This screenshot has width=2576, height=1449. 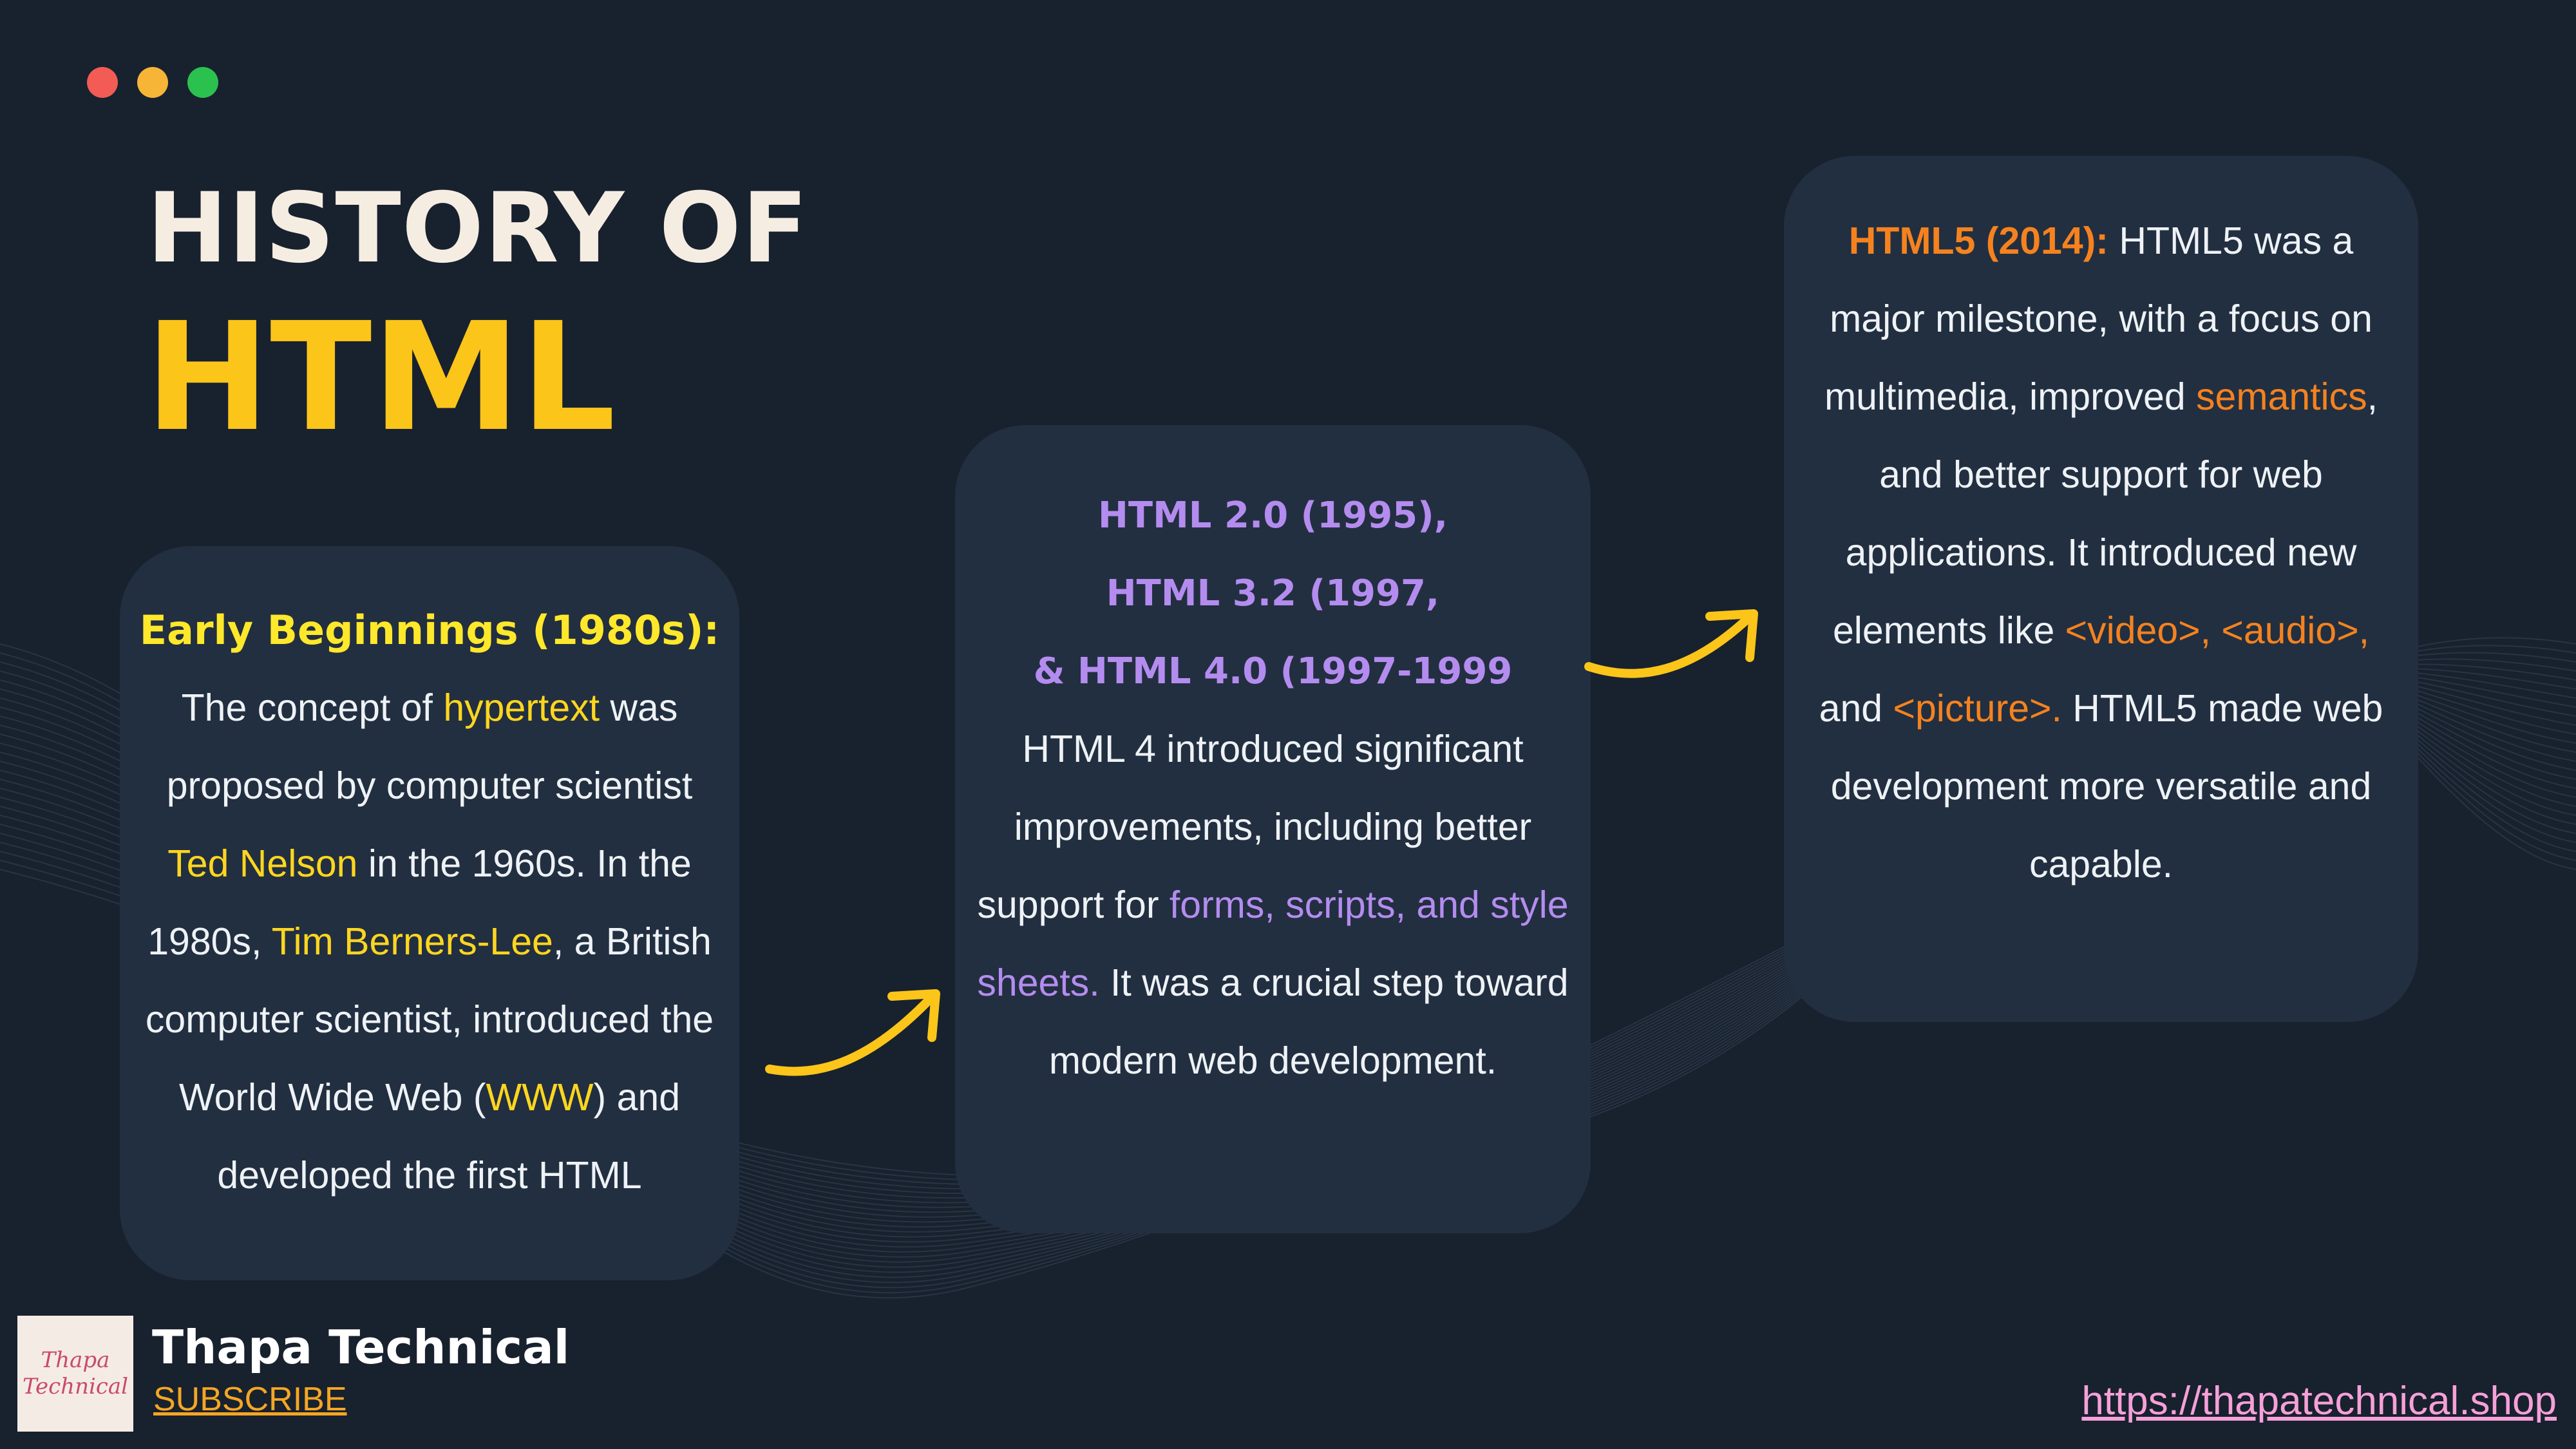 I want to click on close-dot-icon, so click(x=103, y=83).